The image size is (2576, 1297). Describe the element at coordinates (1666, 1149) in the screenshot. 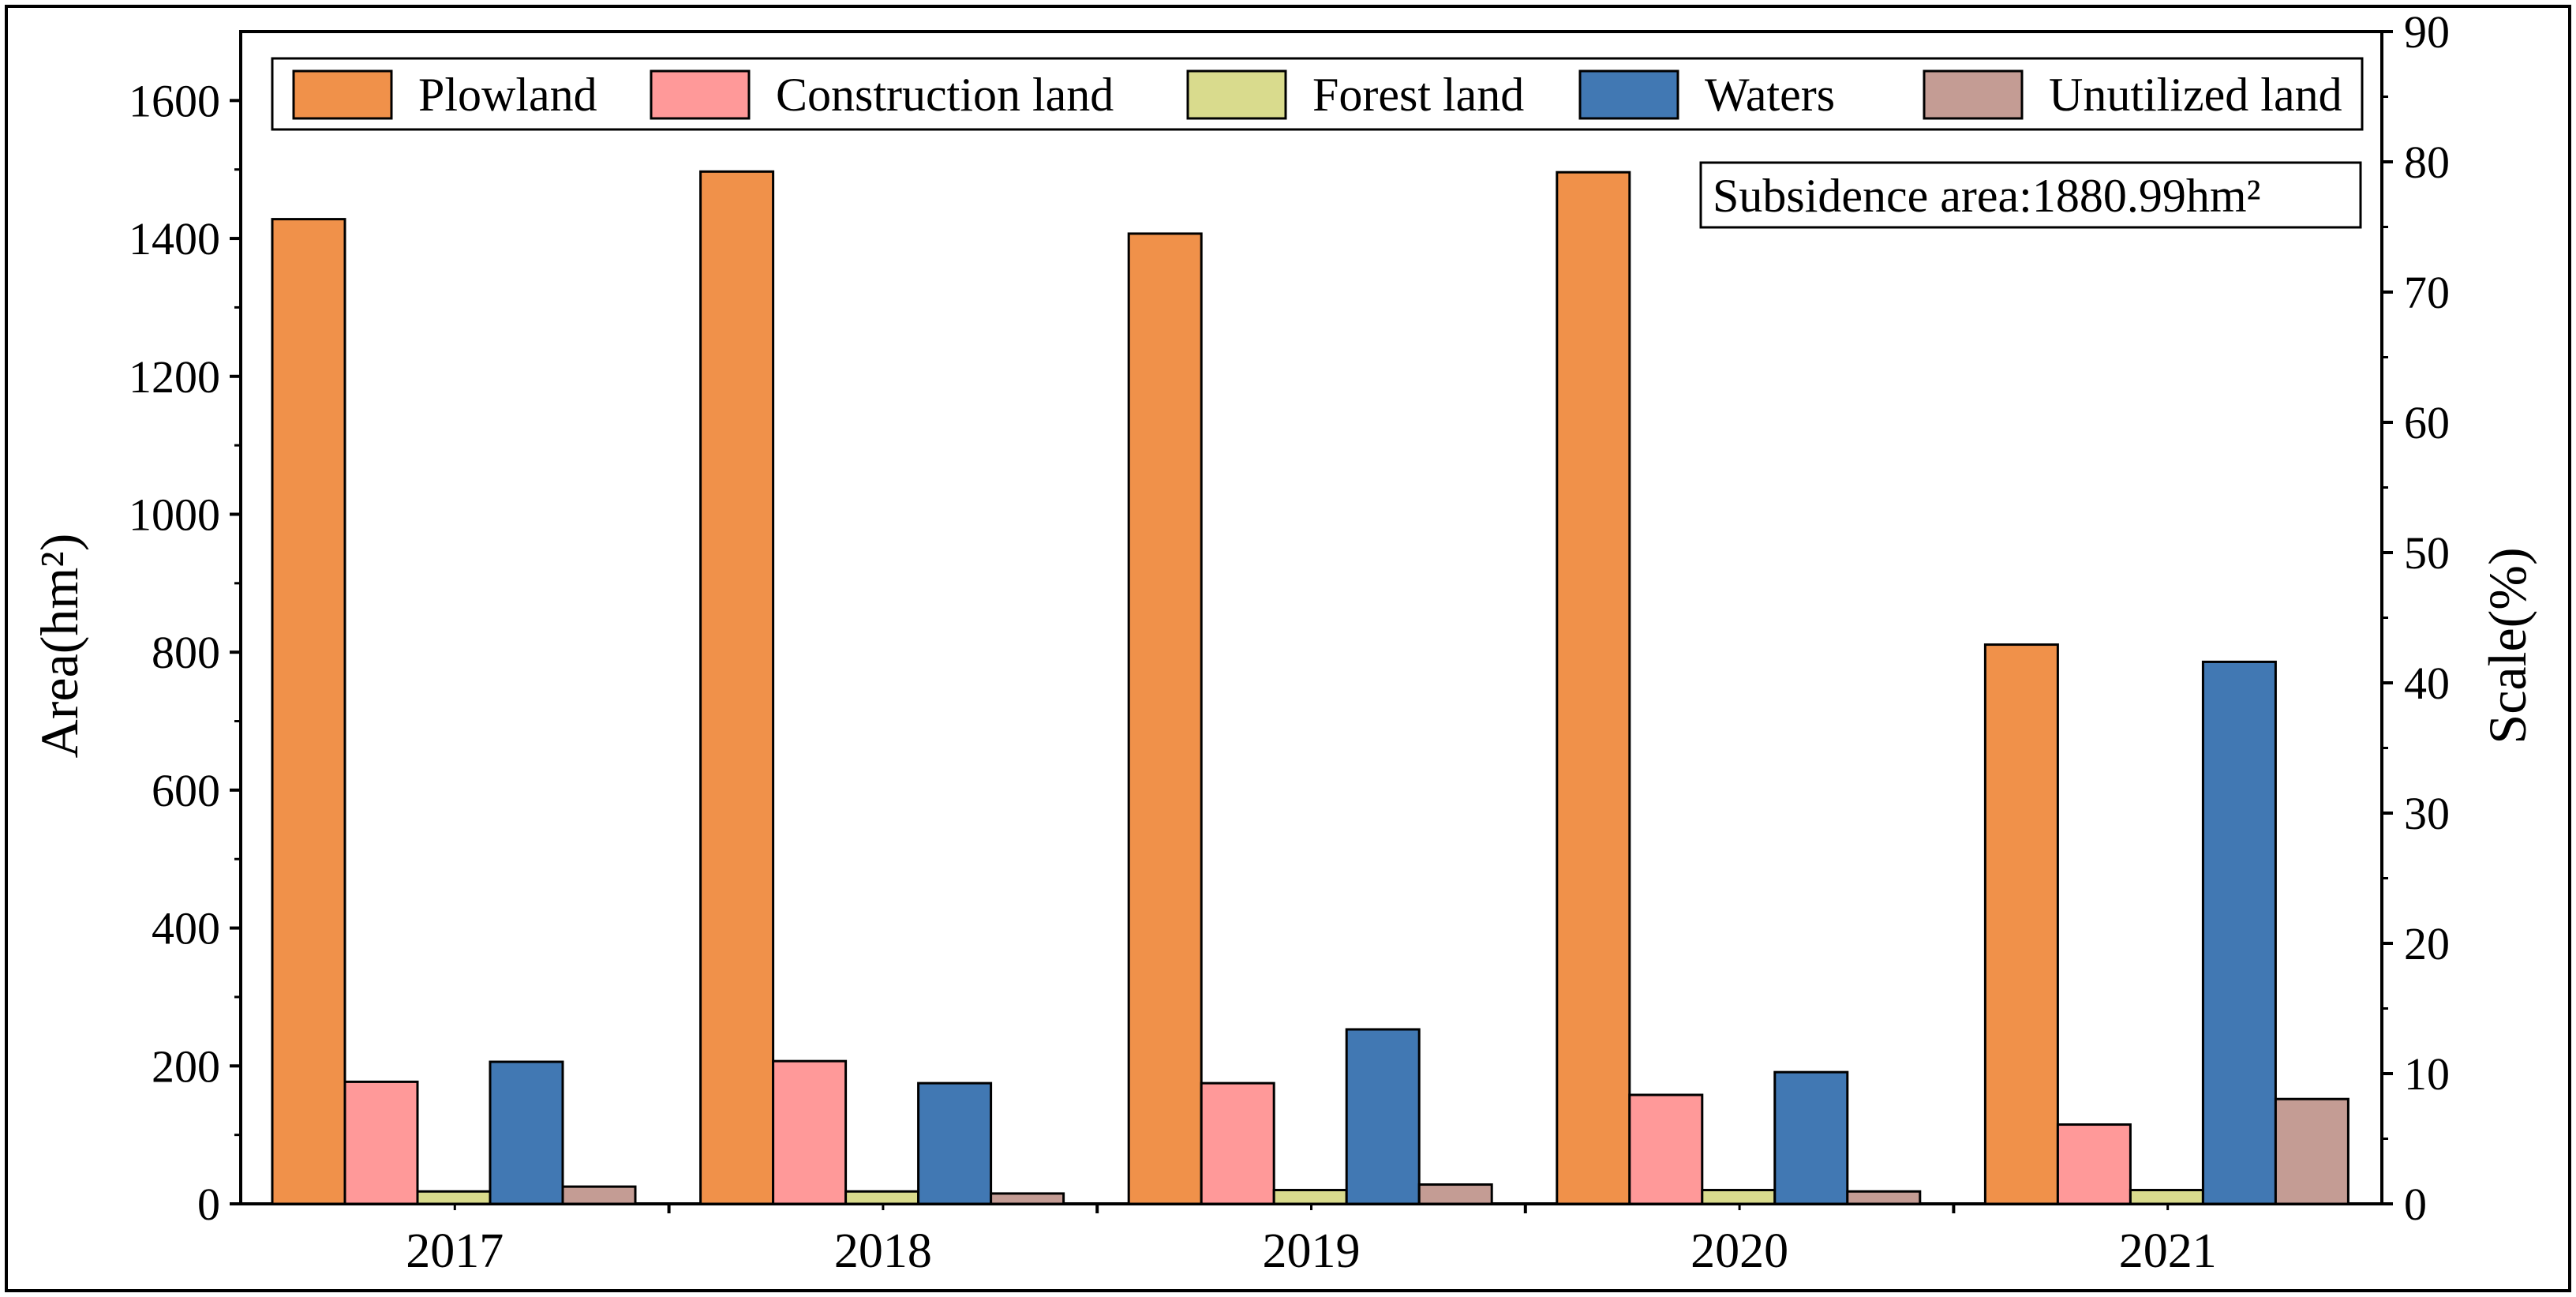

I see `bar-construction-land-2020` at that location.